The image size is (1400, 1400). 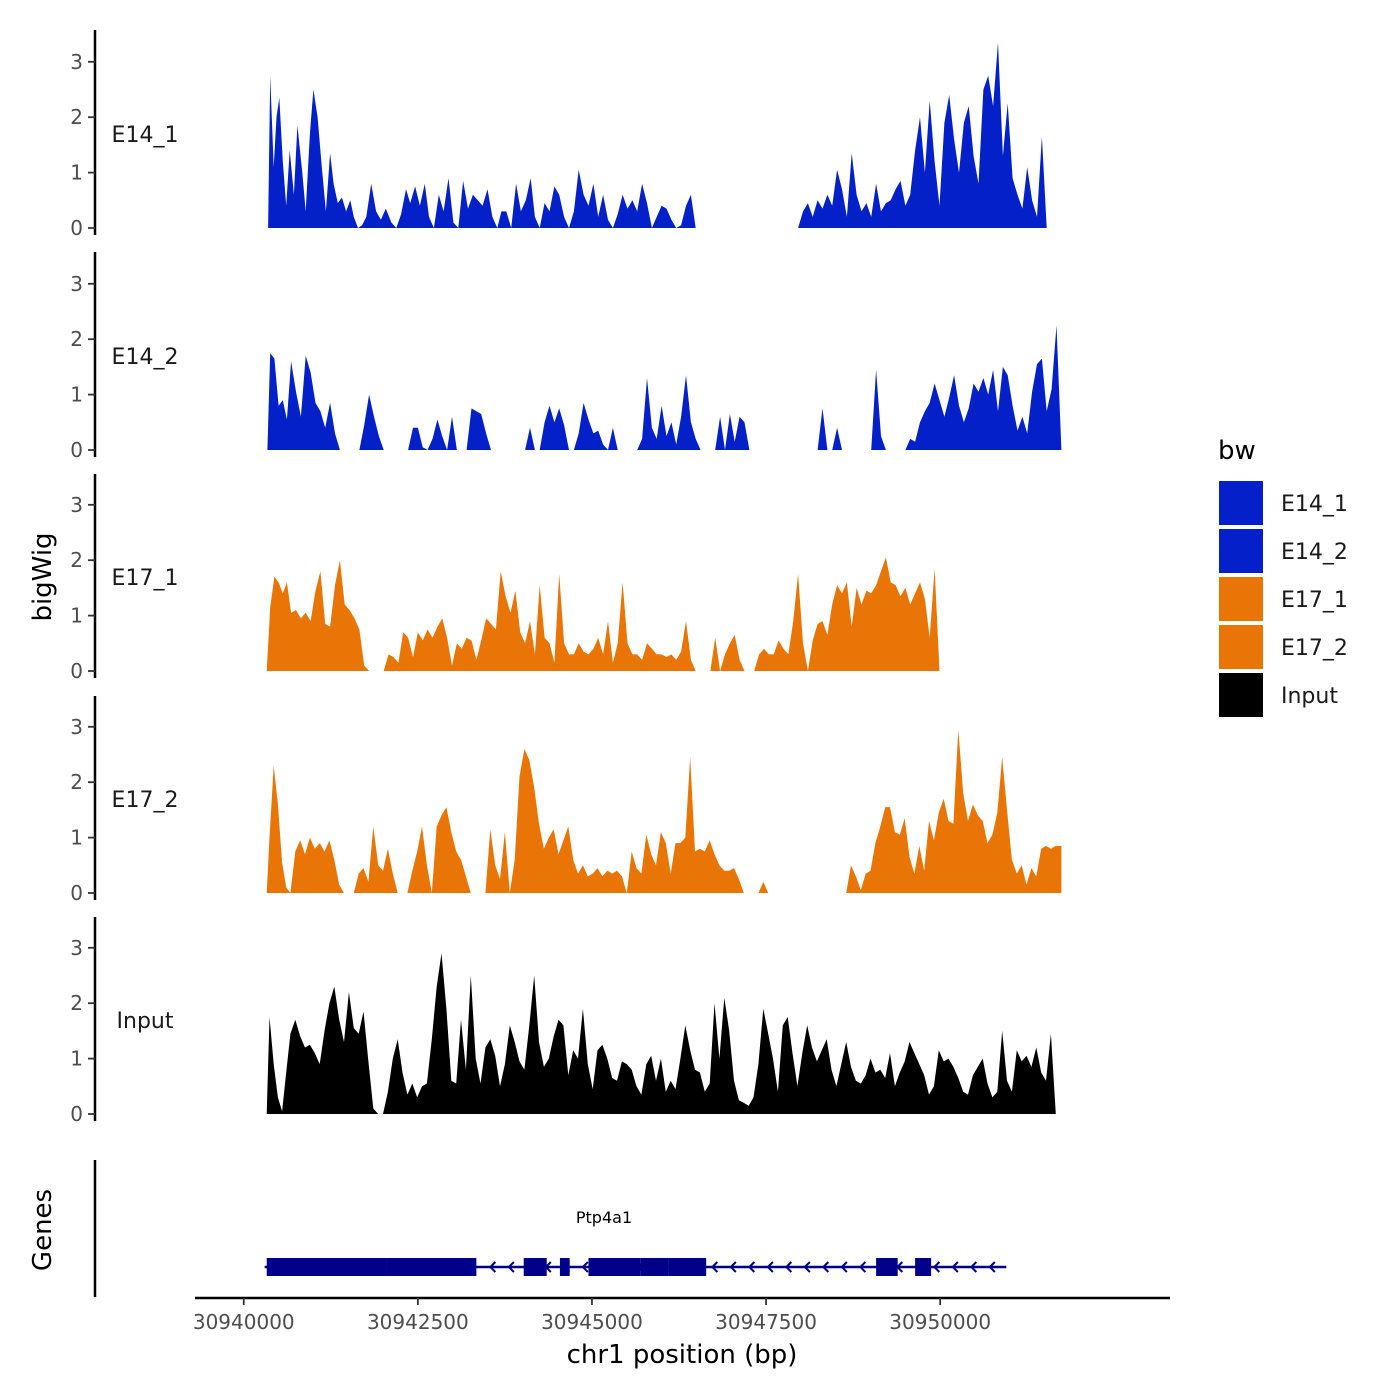 I want to click on legend-label-E17_2: E17_2, so click(x=1314, y=648).